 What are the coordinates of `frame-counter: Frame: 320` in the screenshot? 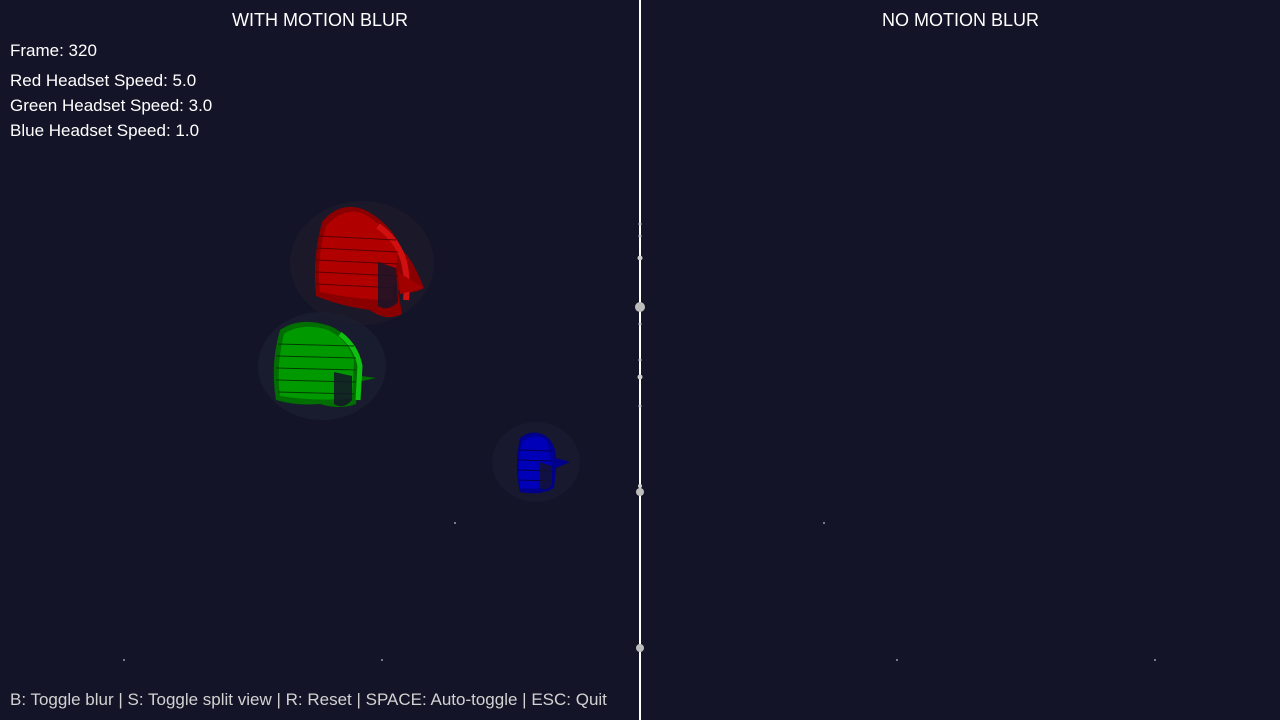 It's located at (53, 50).